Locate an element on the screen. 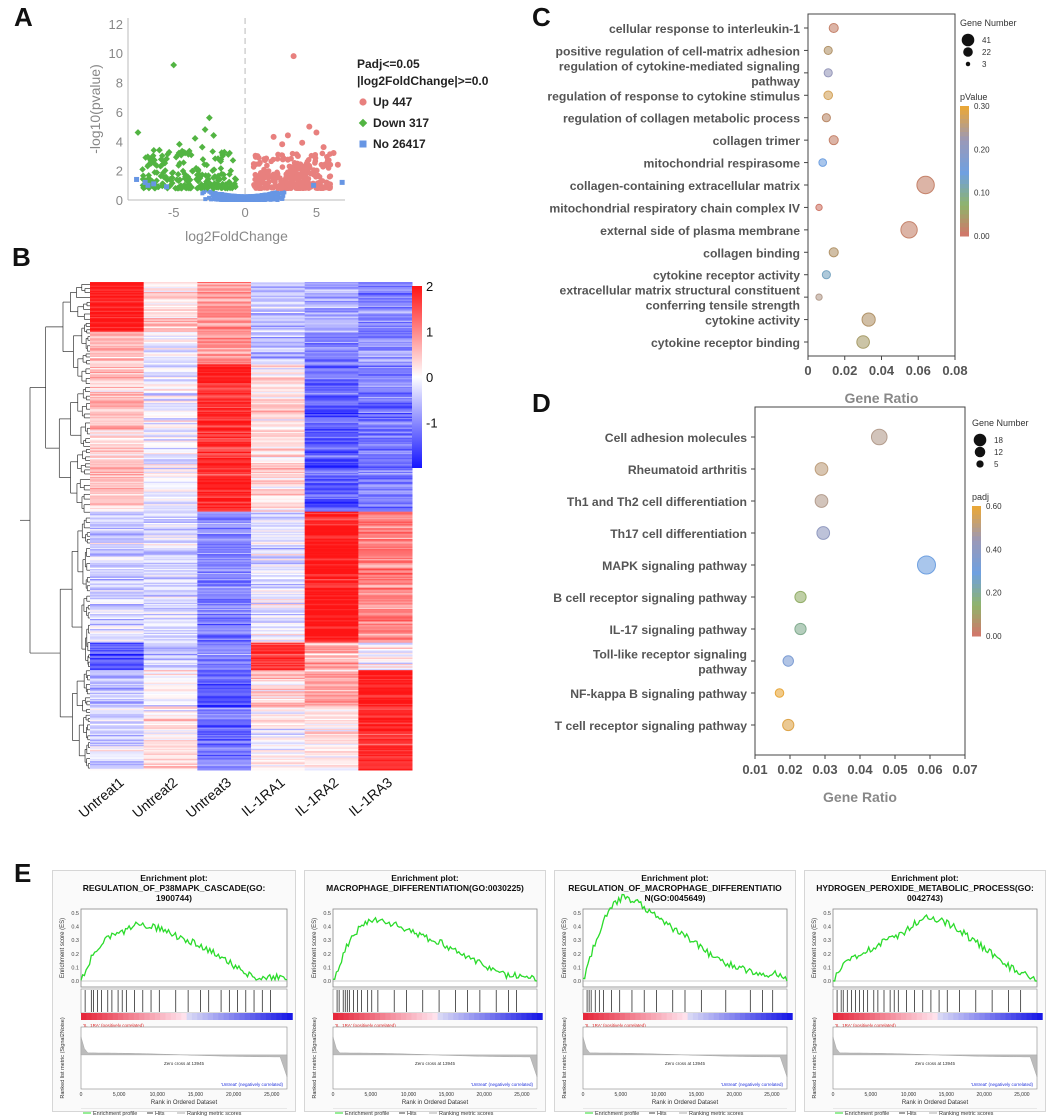 The height and width of the screenshot is (1117, 1052). y-tick-label: 2 is located at coordinates (119, 171).